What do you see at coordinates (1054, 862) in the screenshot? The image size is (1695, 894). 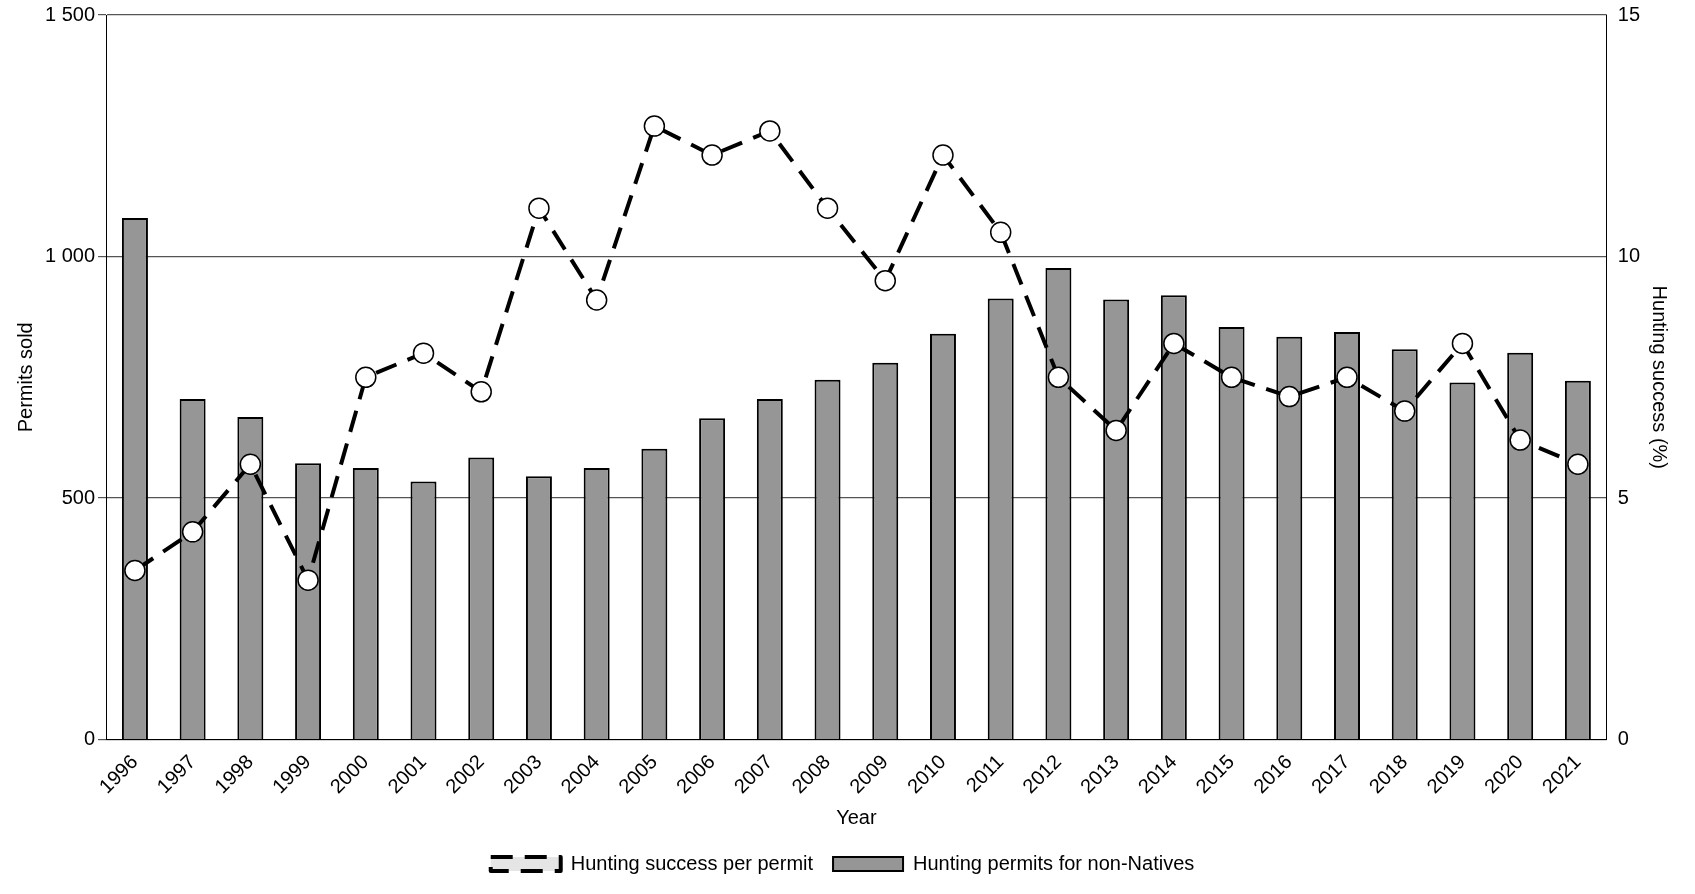 I see `legend-label: Hunting permits for non-Natives` at bounding box center [1054, 862].